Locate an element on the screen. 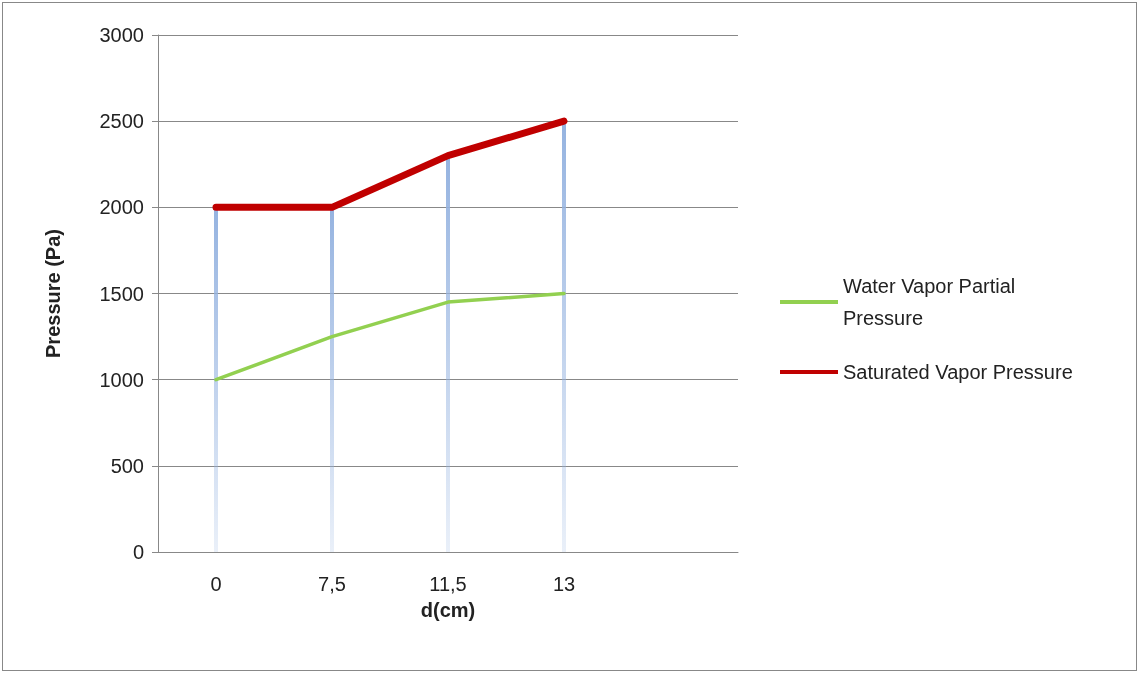 The height and width of the screenshot is (675, 1141). x-tick-label: 0 is located at coordinates (216, 584).